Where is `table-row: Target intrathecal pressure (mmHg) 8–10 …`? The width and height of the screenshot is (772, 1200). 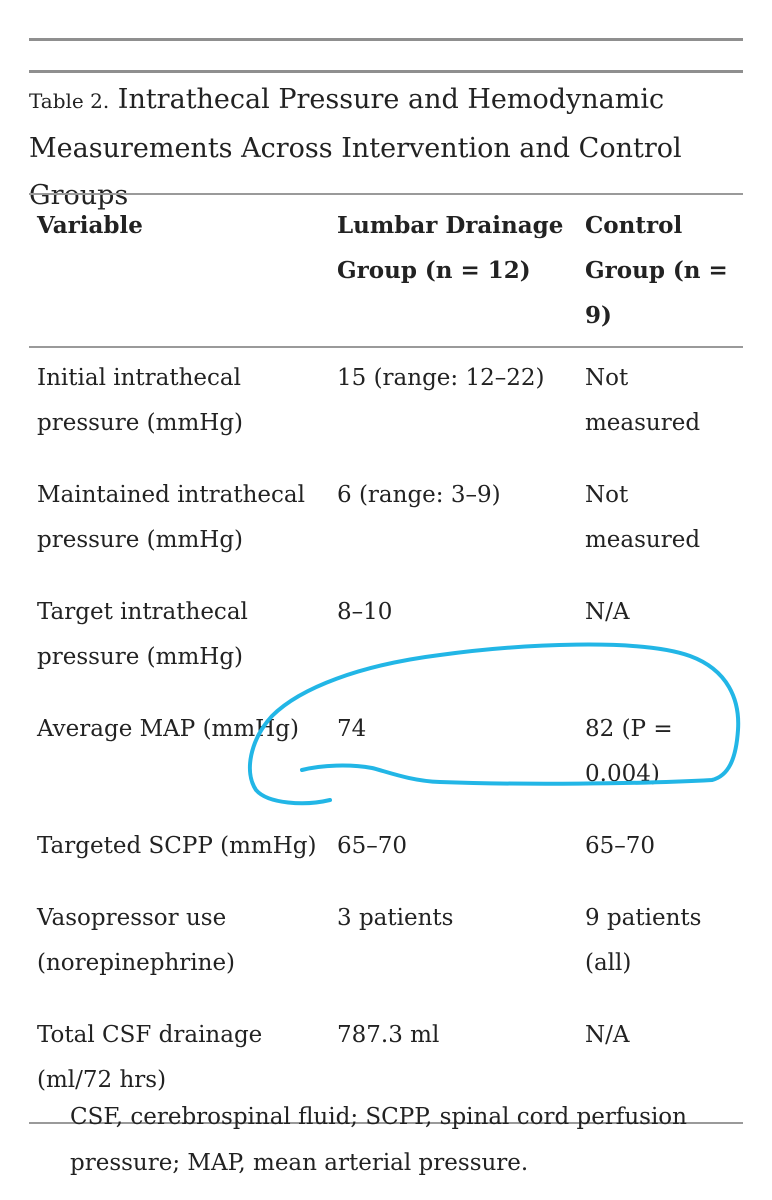 table-row: Target intrathecal pressure (mmHg) 8–10 … is located at coordinates (386, 640).